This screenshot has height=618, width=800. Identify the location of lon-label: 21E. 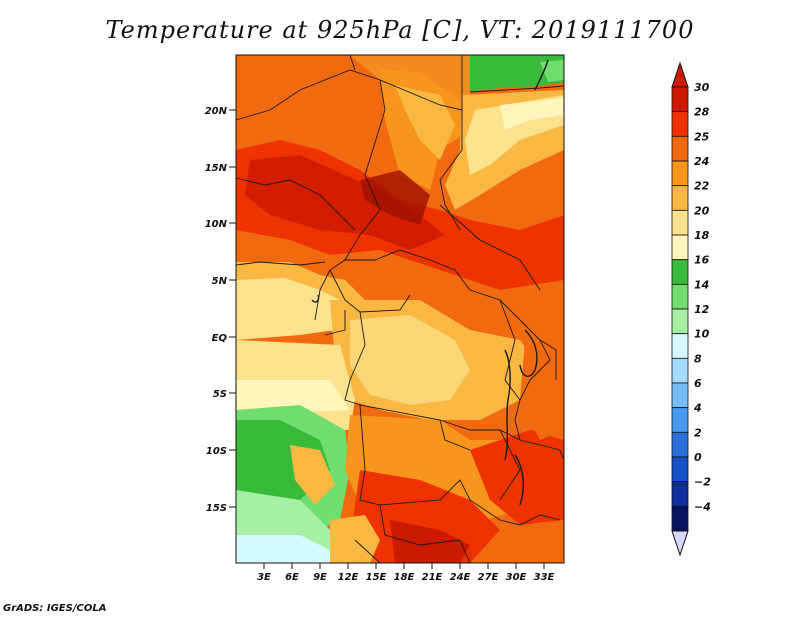
(432, 577).